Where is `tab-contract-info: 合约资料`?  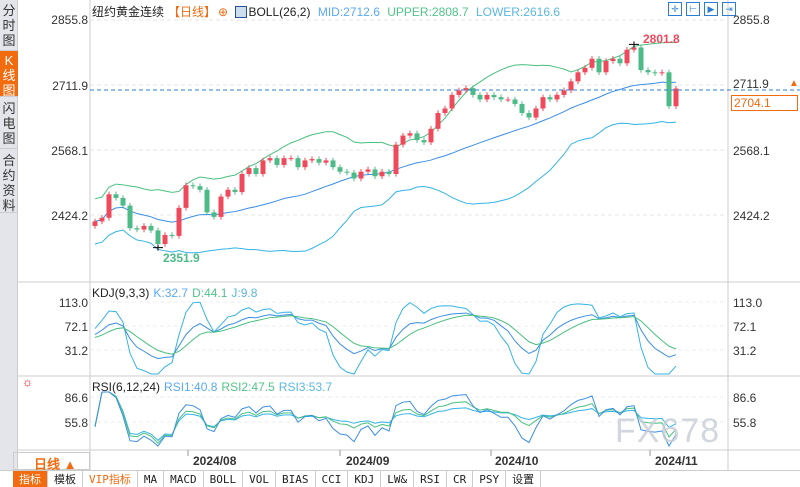 tab-contract-info: 合约资料 is located at coordinates (9, 181).